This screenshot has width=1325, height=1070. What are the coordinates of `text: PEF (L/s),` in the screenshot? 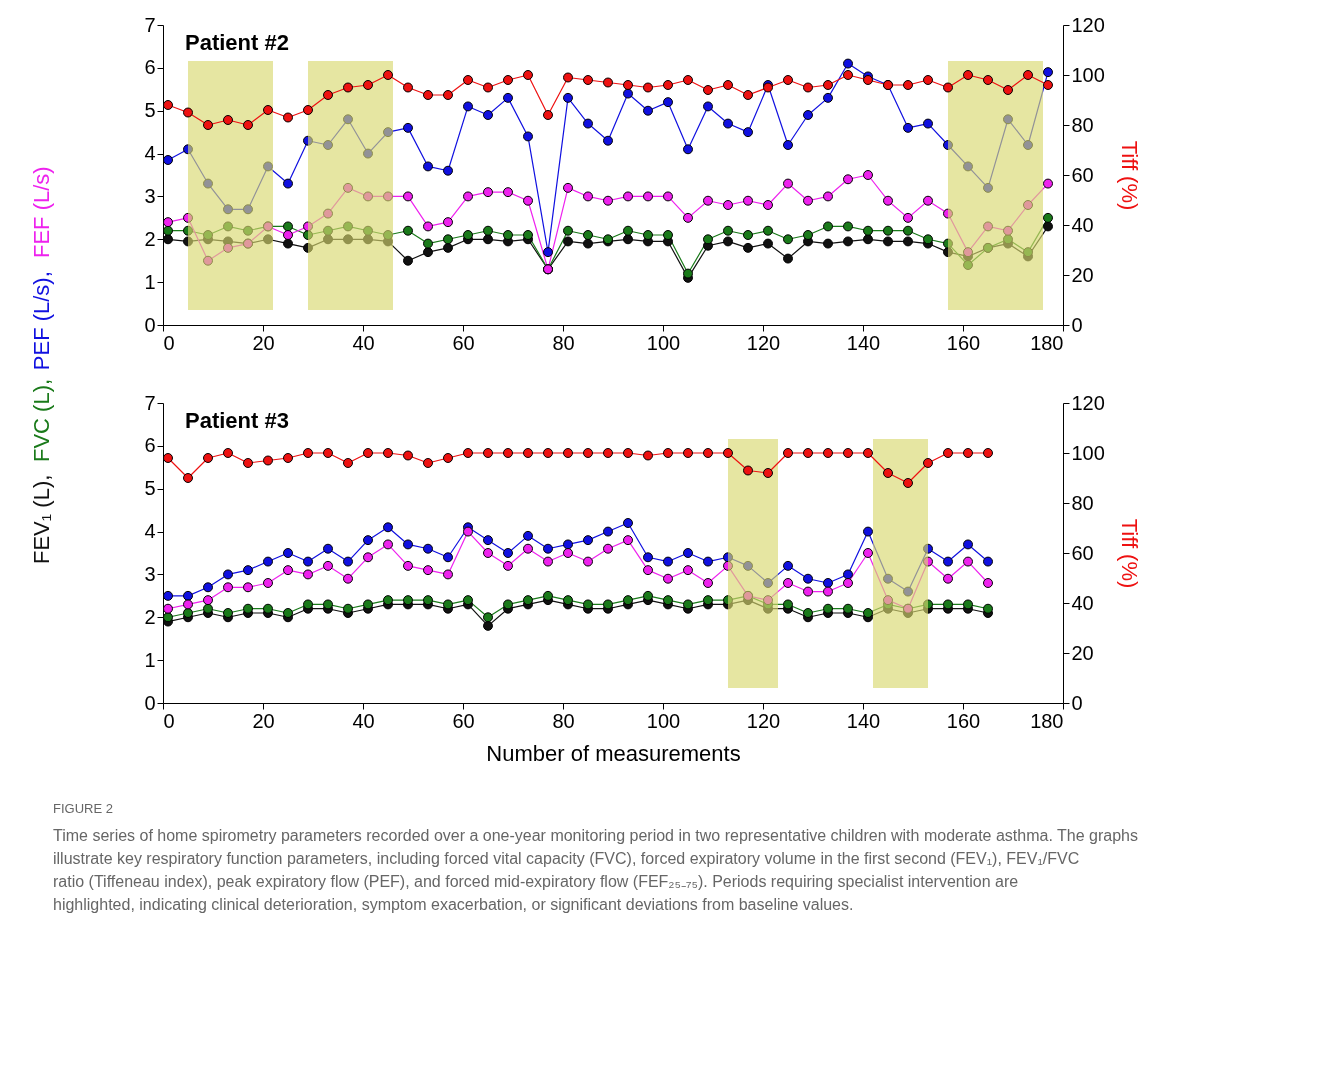 It's located at (41, 321).